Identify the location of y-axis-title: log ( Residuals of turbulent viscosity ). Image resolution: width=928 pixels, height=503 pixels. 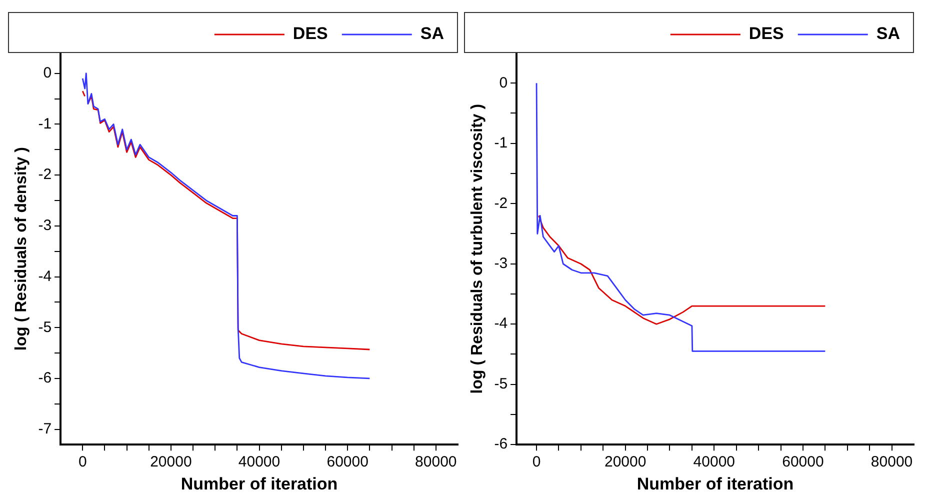
(477, 249).